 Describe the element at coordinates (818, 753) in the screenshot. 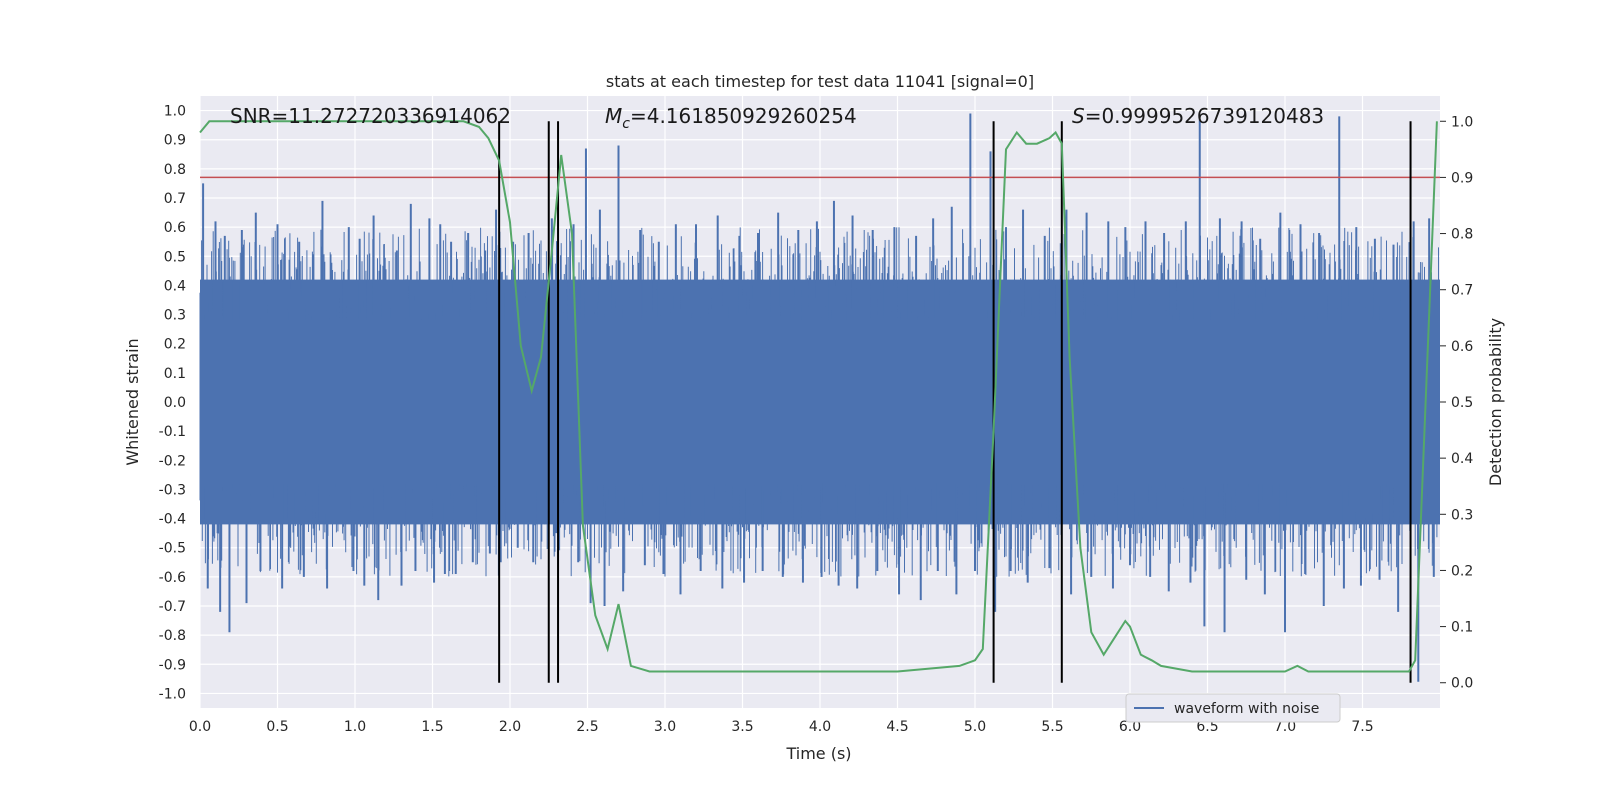

I see `x-axis-label: Time (s)` at that location.